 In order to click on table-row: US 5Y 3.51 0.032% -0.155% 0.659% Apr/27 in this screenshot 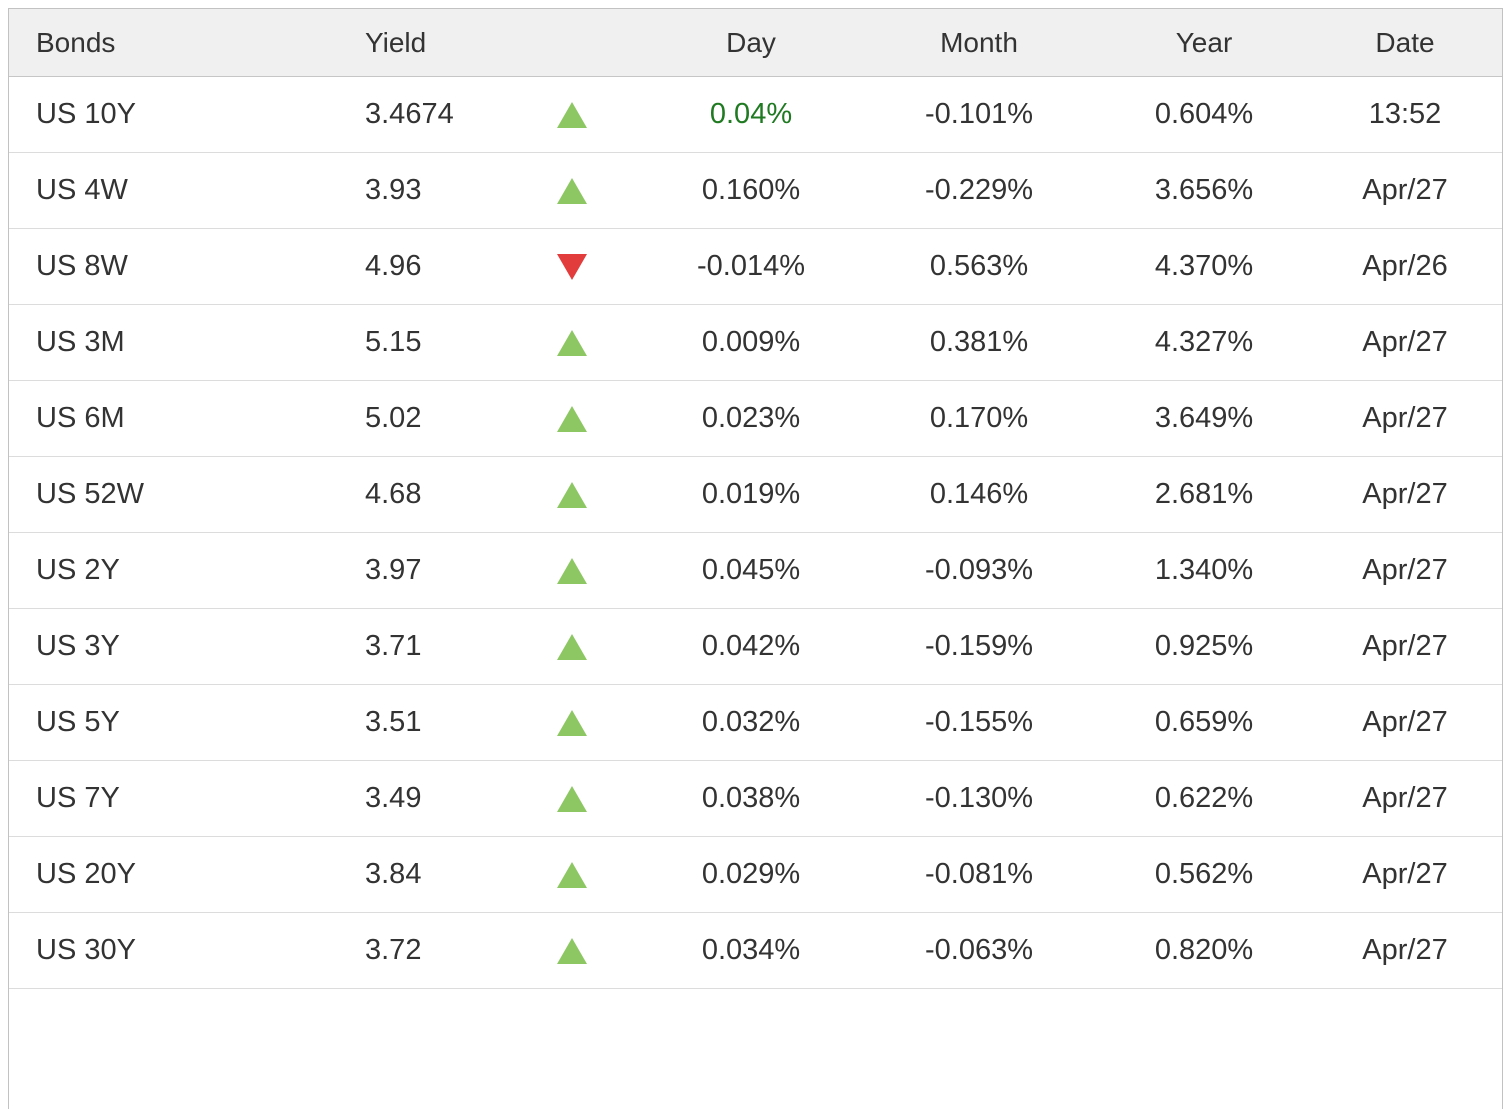, I will do `click(755, 722)`.